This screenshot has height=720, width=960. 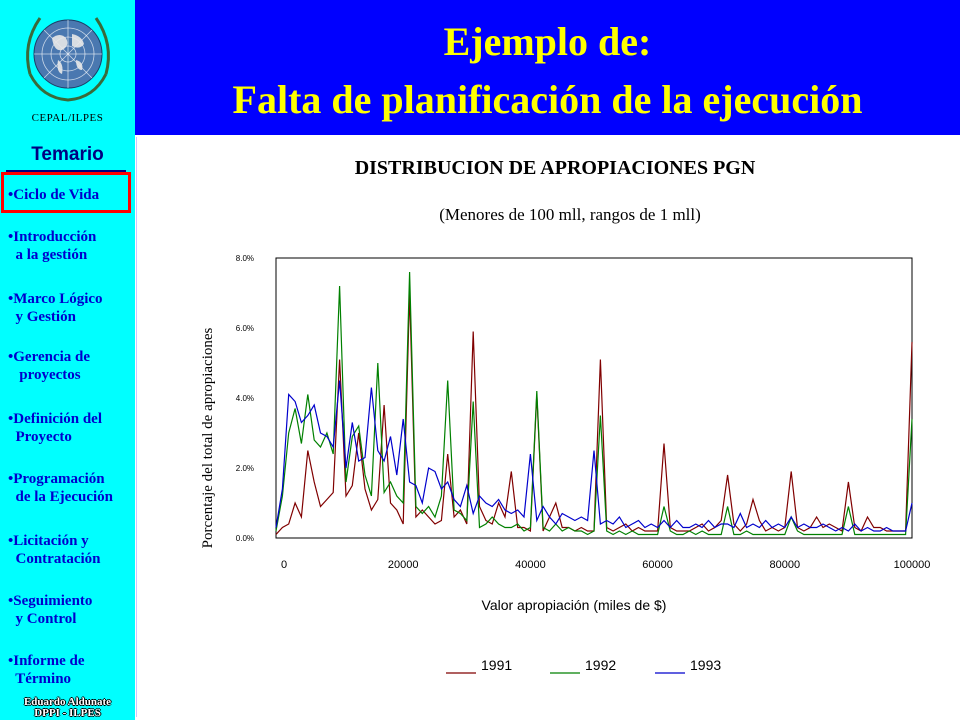 What do you see at coordinates (496, 665) in the screenshot?
I see `legend-label-1991: 1991` at bounding box center [496, 665].